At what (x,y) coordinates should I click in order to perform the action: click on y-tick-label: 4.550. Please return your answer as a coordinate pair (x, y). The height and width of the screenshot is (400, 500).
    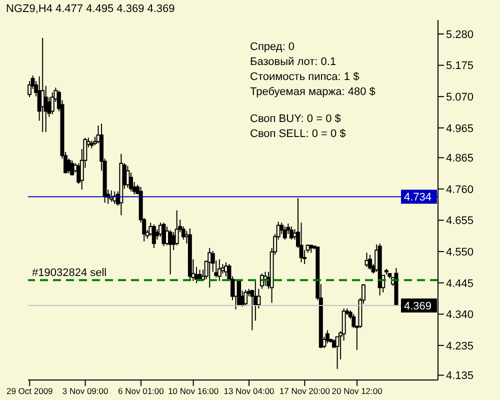
    Looking at the image, I should click on (460, 252).